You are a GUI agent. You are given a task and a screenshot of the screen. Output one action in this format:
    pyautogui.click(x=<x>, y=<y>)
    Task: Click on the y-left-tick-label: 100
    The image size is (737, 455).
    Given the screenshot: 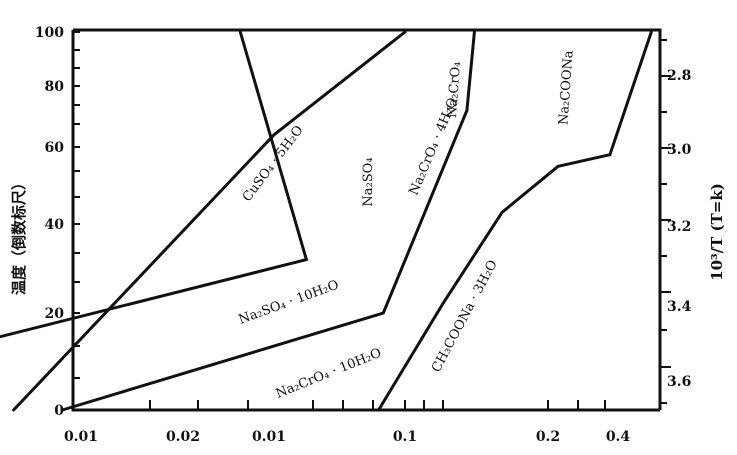 What is the action you would take?
    pyautogui.click(x=49, y=33)
    